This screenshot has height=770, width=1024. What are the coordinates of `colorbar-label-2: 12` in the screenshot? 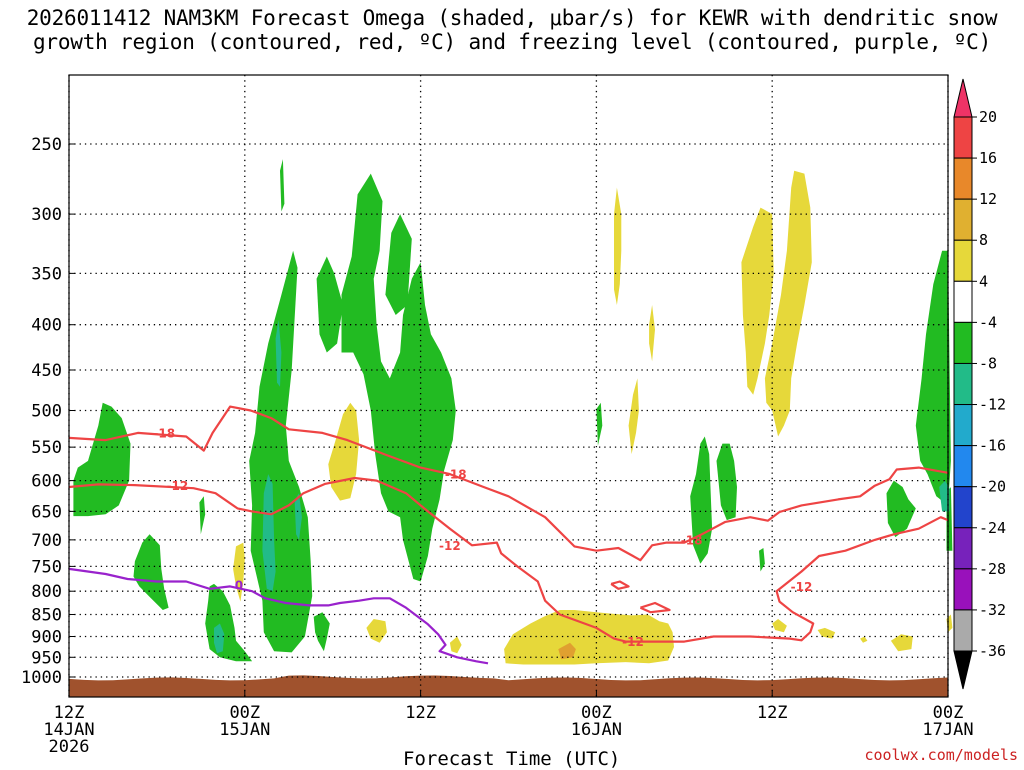 It's located at (988, 199).